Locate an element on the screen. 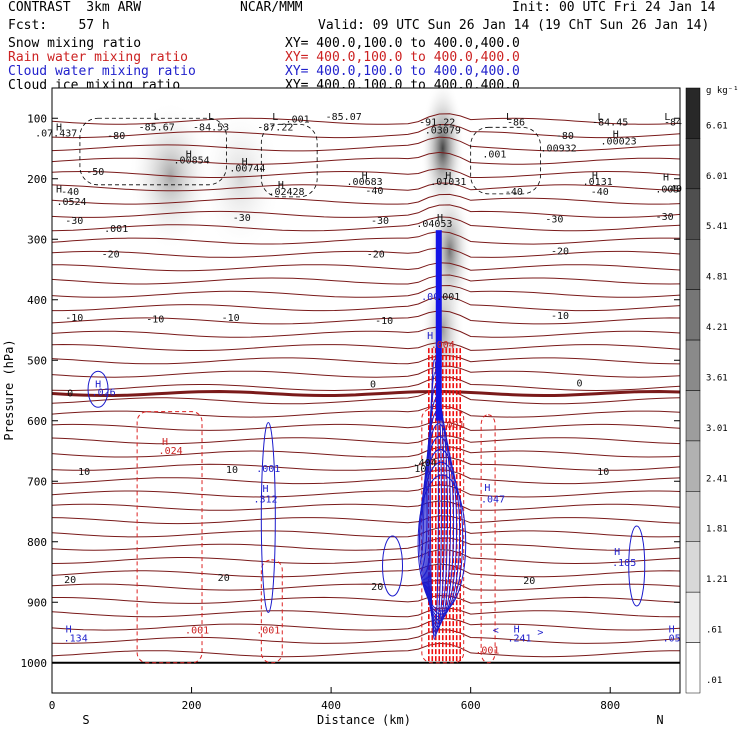  field-label: .241 is located at coordinates (519, 639).